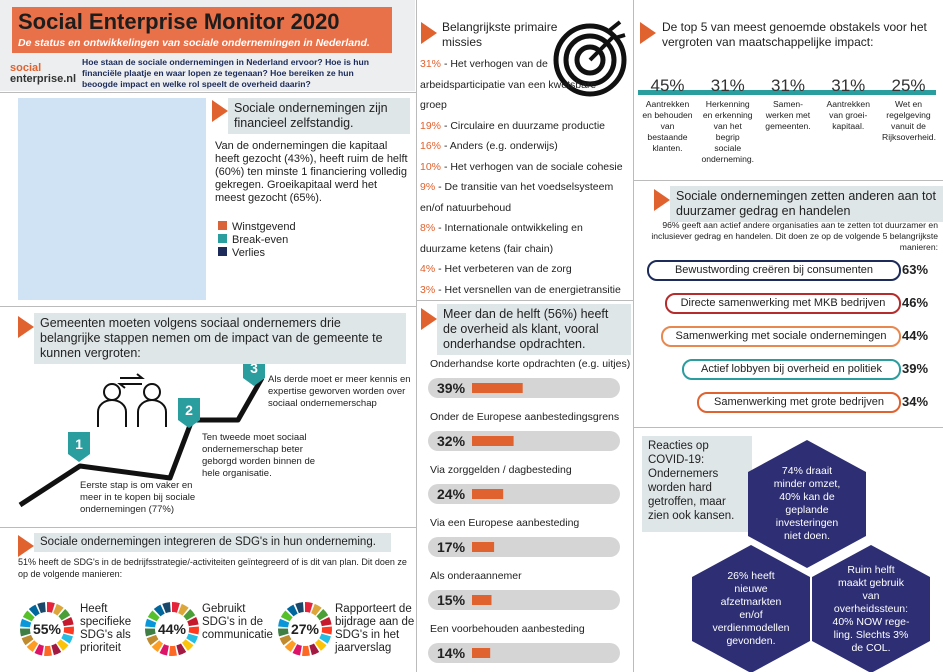 The width and height of the screenshot is (943, 672). Describe the element at coordinates (787, 92) in the screenshot. I see `timeline` at that location.